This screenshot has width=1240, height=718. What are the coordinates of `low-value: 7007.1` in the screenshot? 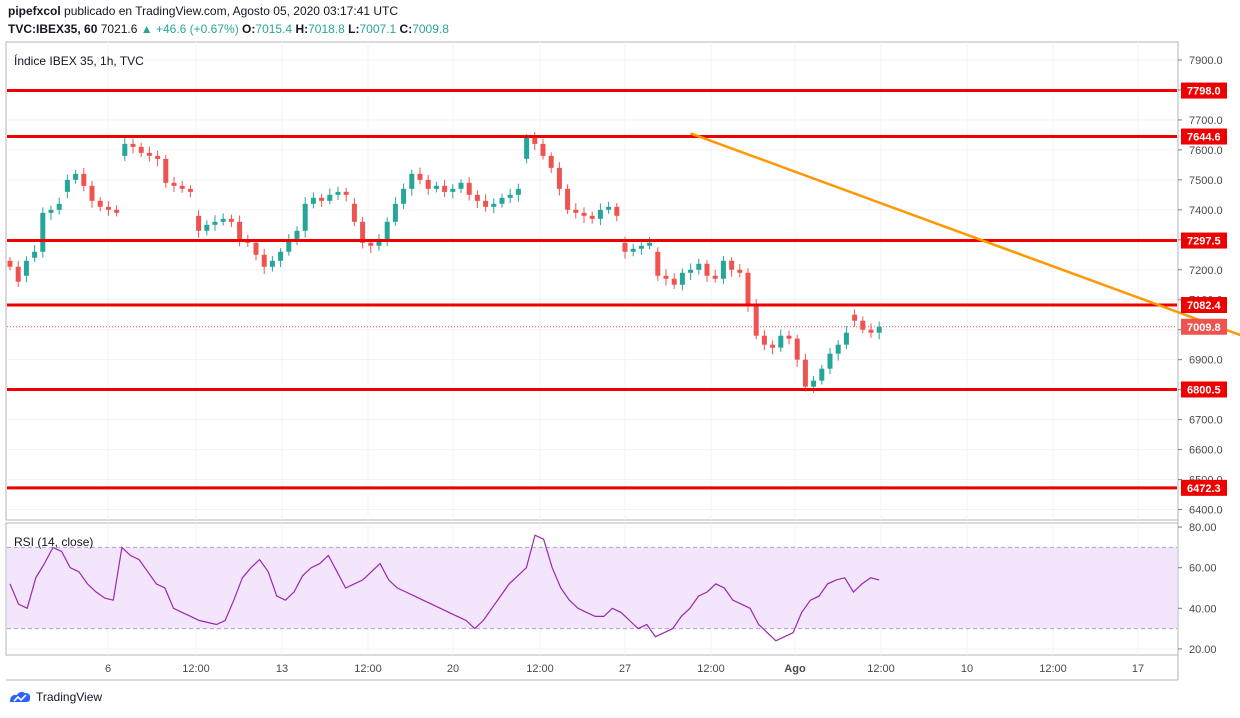 It's located at (378, 29).